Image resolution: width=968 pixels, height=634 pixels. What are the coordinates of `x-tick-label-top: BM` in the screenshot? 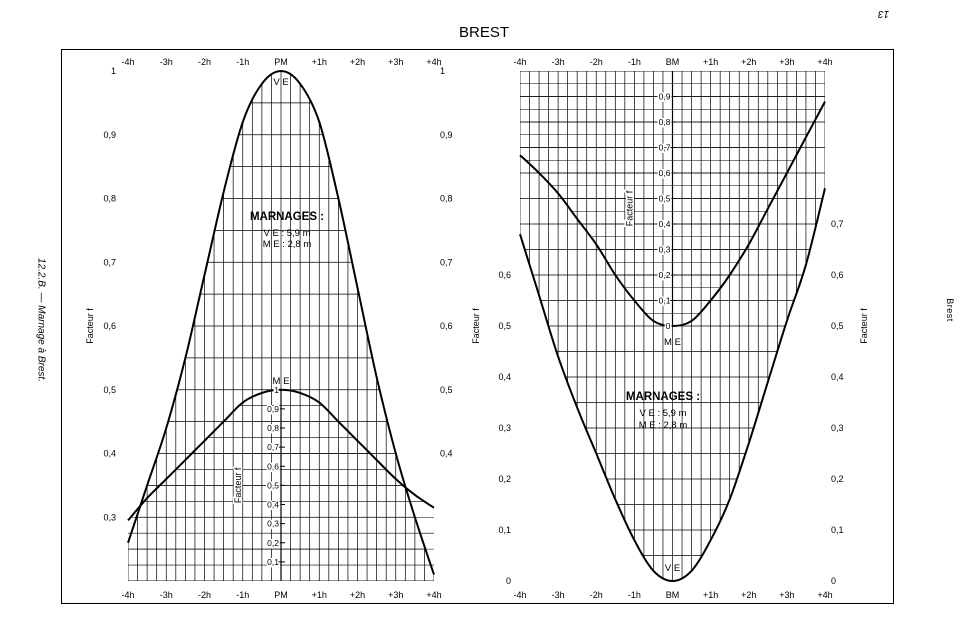 It's located at (673, 62).